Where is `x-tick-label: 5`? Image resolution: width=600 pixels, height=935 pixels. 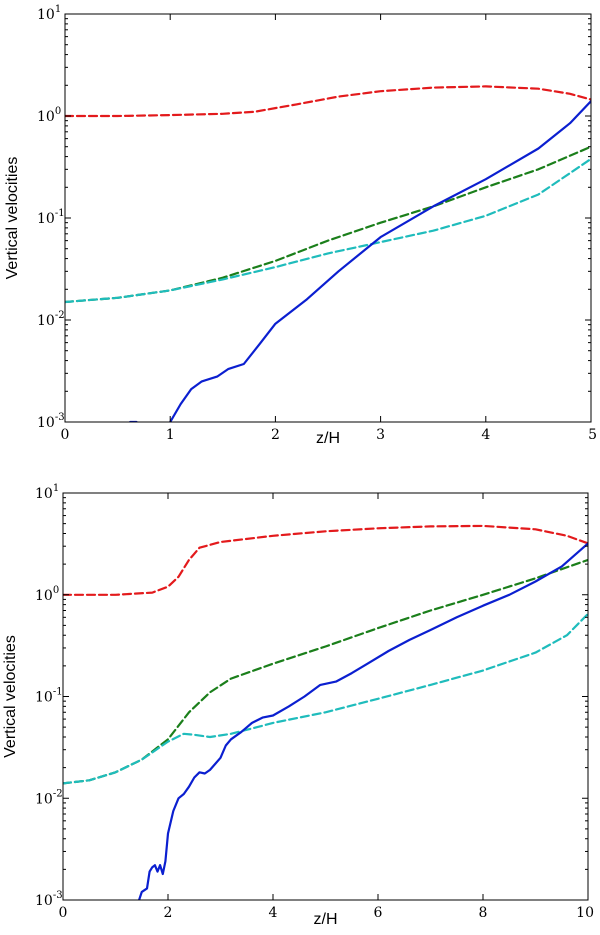 x-tick-label: 5 is located at coordinates (592, 435).